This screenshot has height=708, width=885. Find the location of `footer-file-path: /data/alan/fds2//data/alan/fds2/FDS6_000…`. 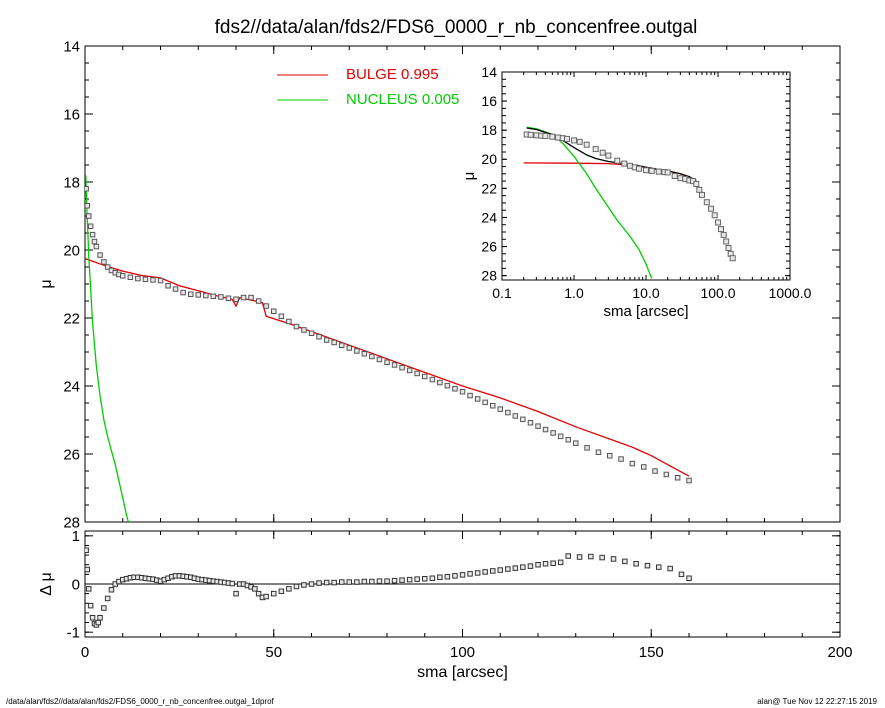

footer-file-path: /data/alan/fds2//data/alan/fds2/FDS6_000… is located at coordinates (140, 701).